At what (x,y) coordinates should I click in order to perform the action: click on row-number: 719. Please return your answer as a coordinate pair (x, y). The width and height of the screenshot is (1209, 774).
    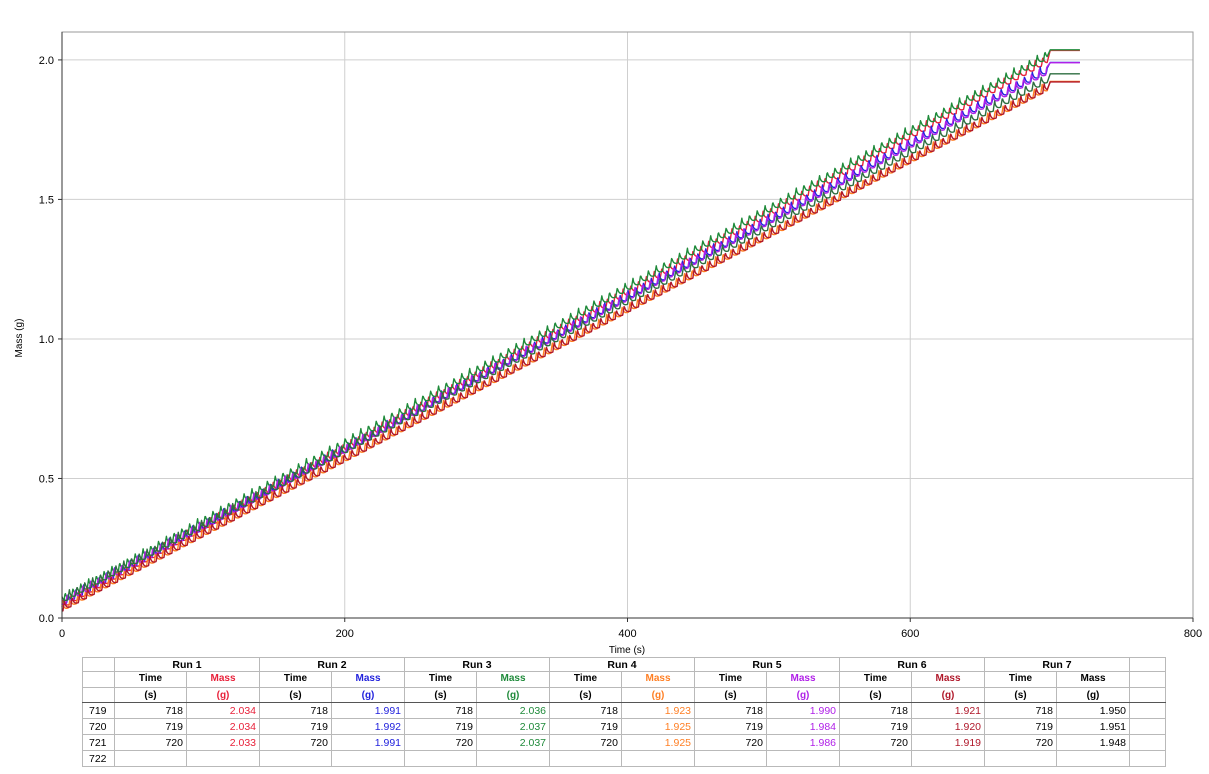
    Looking at the image, I should click on (98, 710).